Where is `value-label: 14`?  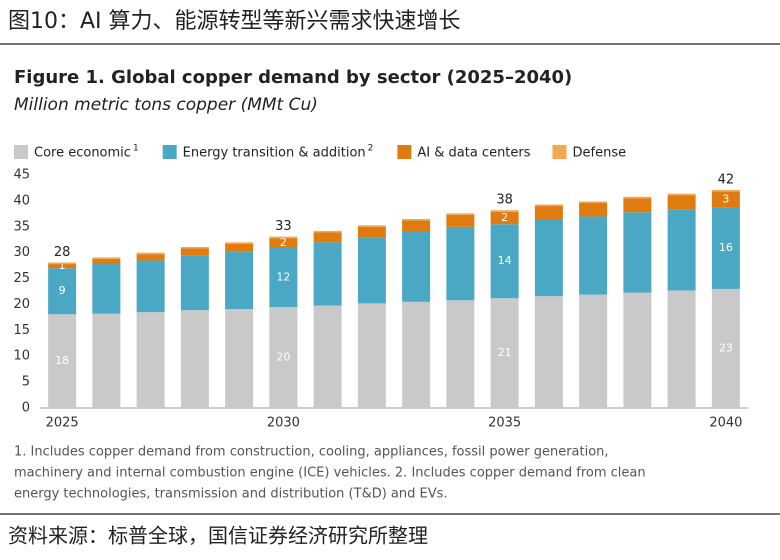 value-label: 14 is located at coordinates (505, 260).